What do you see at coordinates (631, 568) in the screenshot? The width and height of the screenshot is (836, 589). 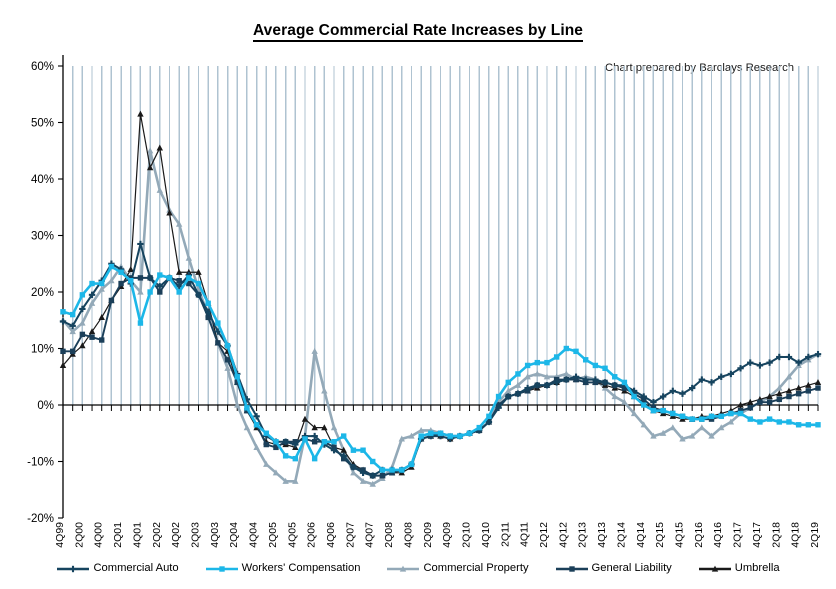 I see `legend-label: General Liability` at bounding box center [631, 568].